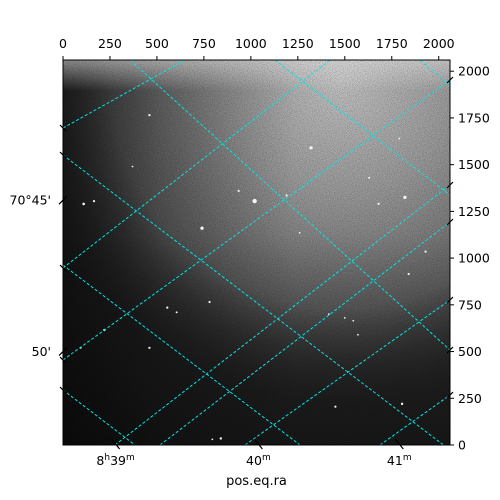 This screenshot has width=500, height=500. Describe the element at coordinates (39, 259) in the screenshot. I see `left-dec-axis: 70°45' 50'` at that location.